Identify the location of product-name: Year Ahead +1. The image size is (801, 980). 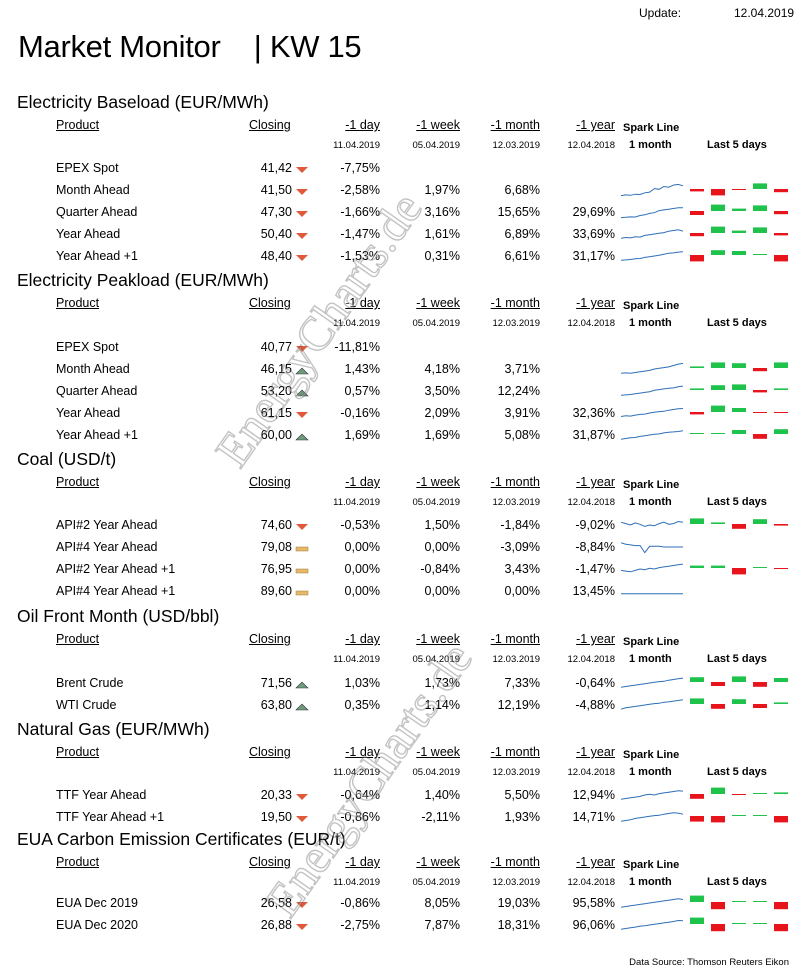
(97, 256).